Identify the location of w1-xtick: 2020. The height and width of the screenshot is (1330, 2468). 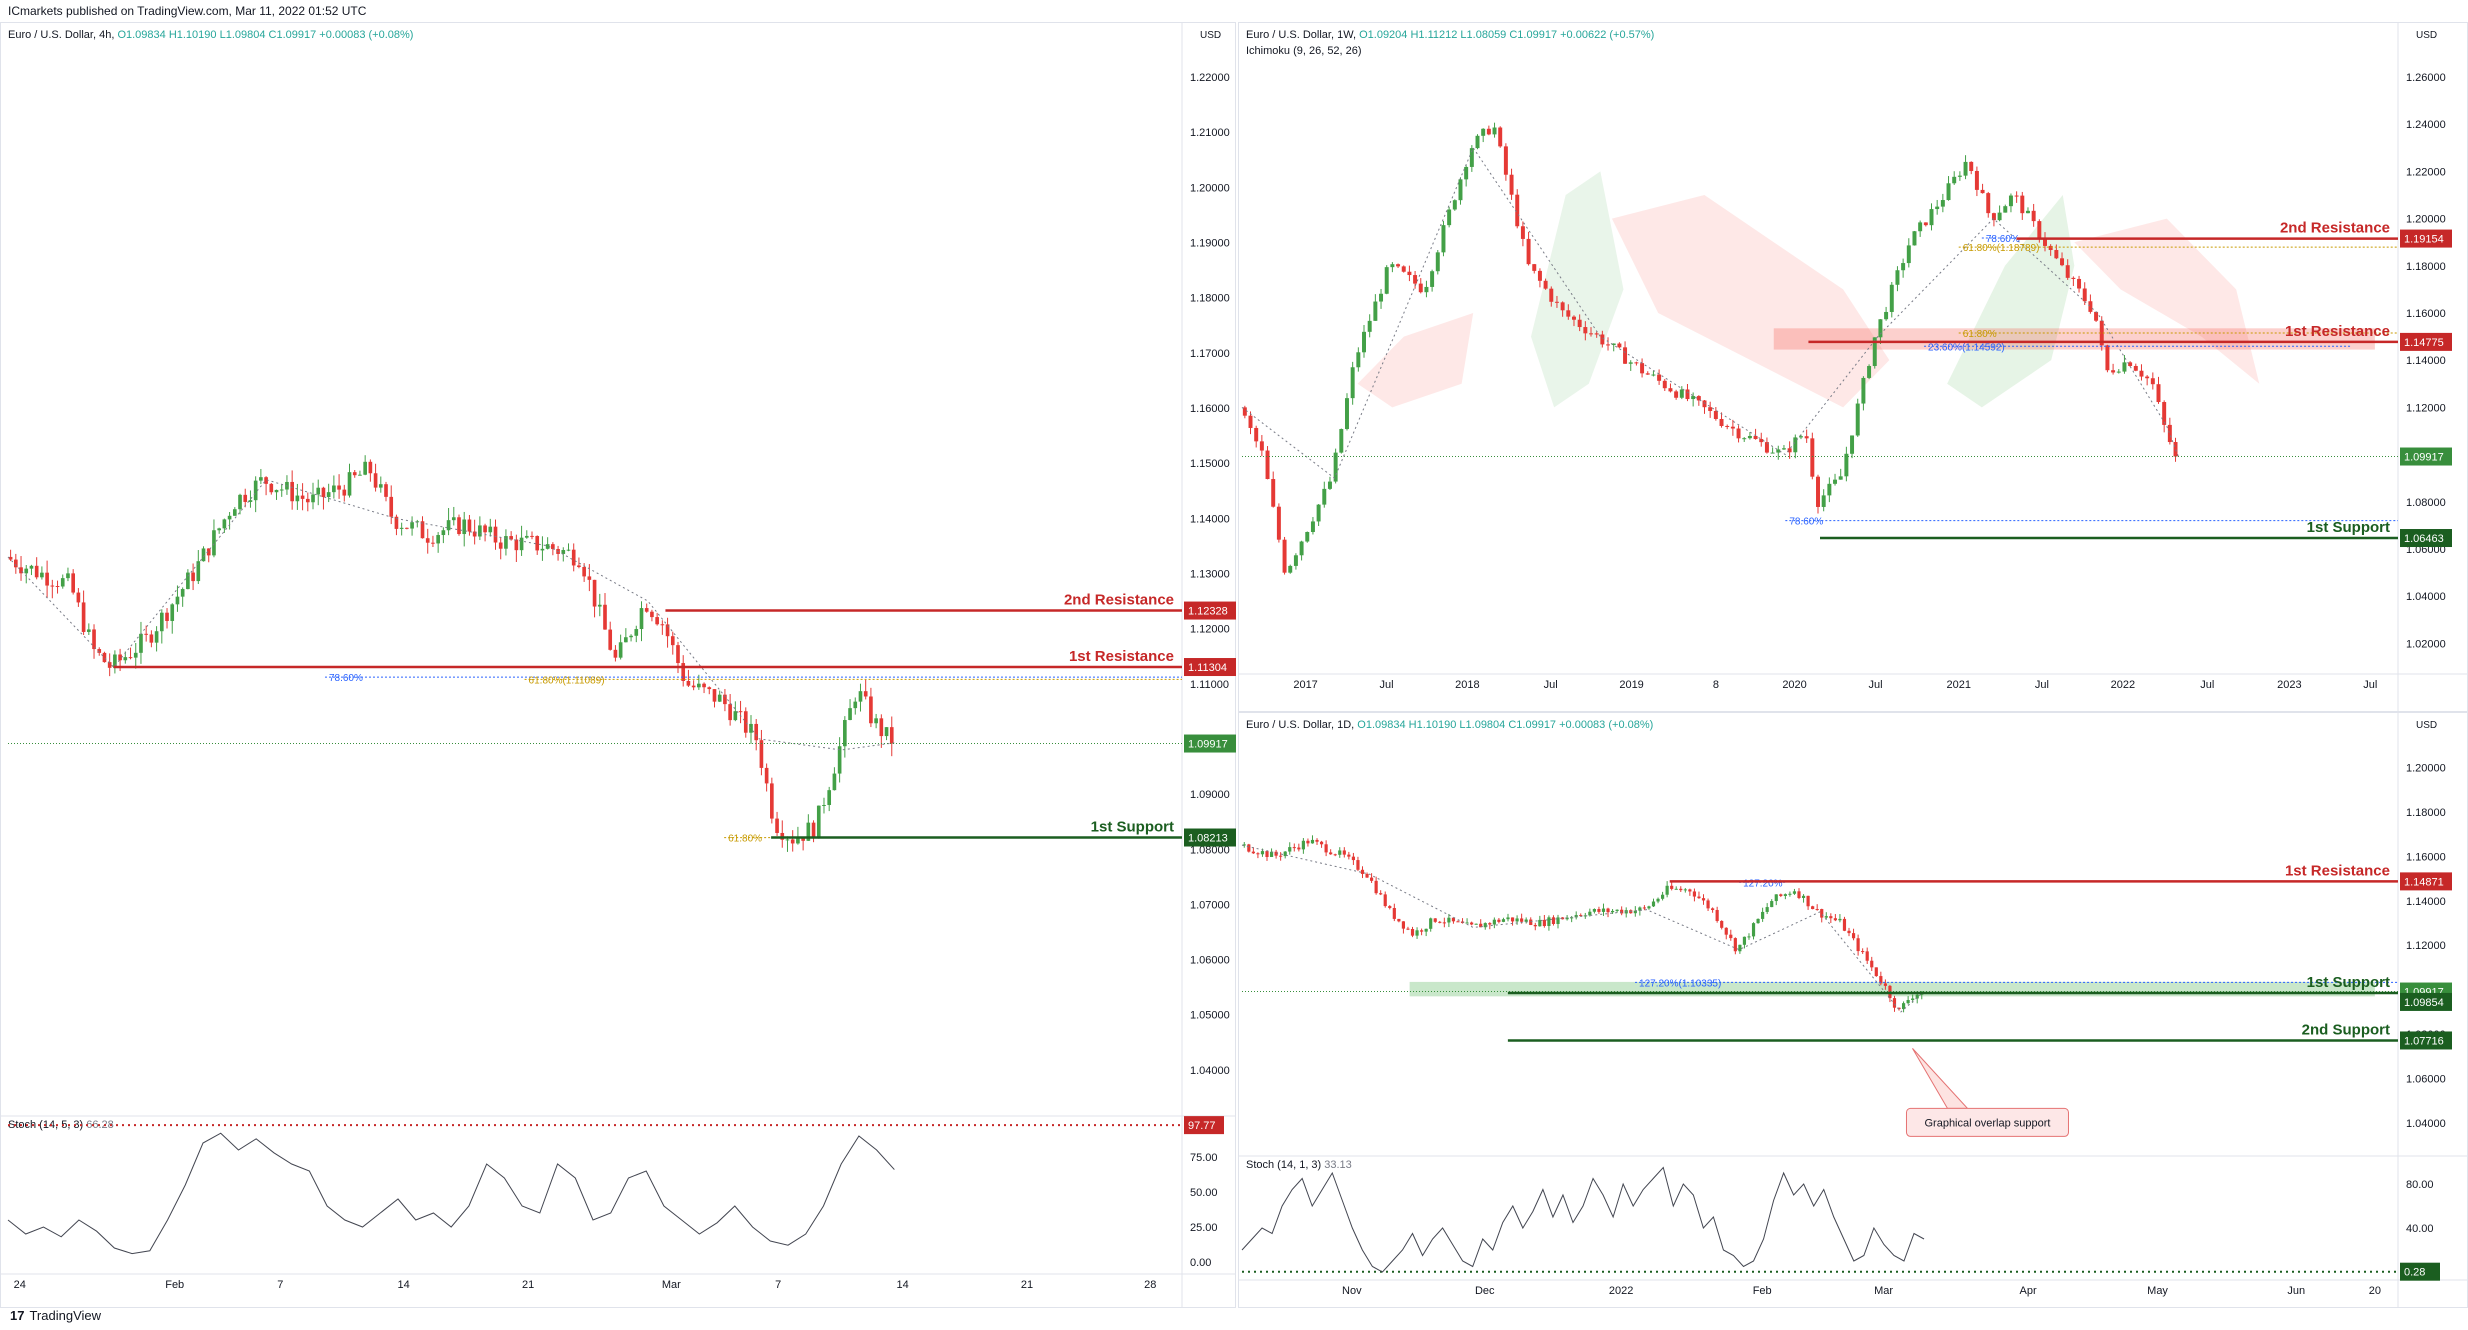
(1794, 685).